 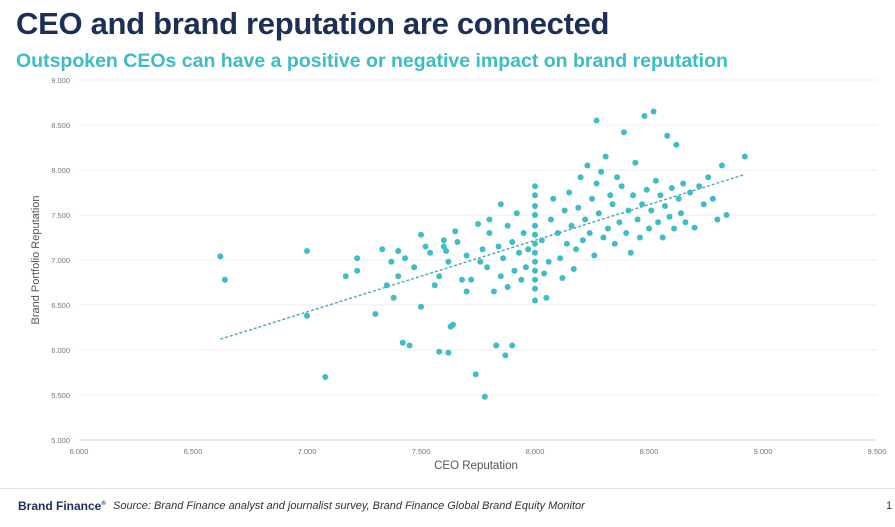 What do you see at coordinates (478, 451) in the screenshot?
I see `x-axis-ticks: 6.000 6.500 7.000 7.500 8.000 8.500 9.000 9.500` at bounding box center [478, 451].